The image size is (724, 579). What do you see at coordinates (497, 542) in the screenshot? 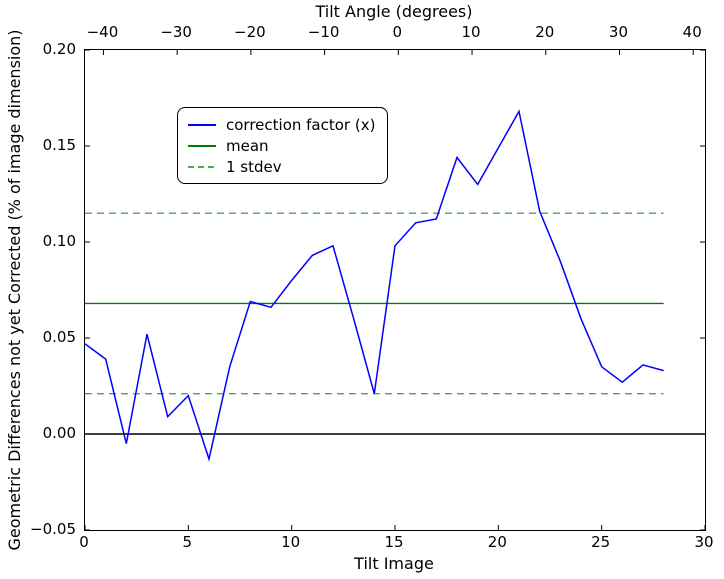
I see `x-tick-label: 20` at bounding box center [497, 542].